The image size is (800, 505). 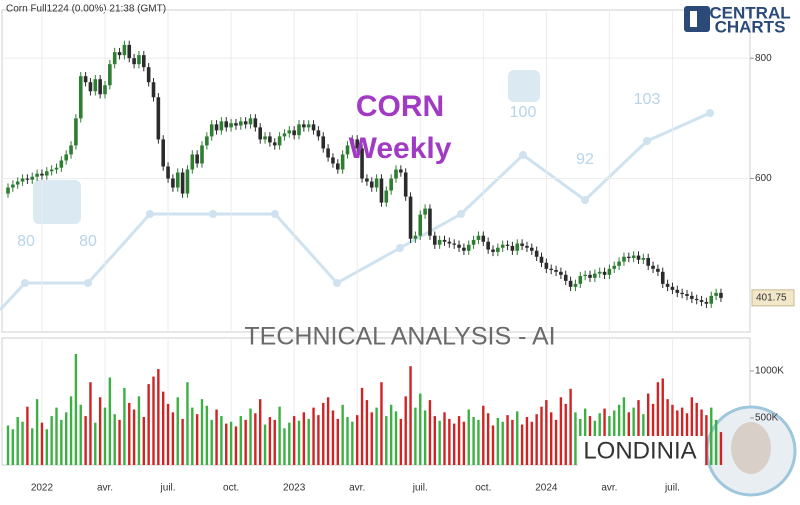 What do you see at coordinates (773, 298) in the screenshot?
I see `last-price-box` at bounding box center [773, 298].